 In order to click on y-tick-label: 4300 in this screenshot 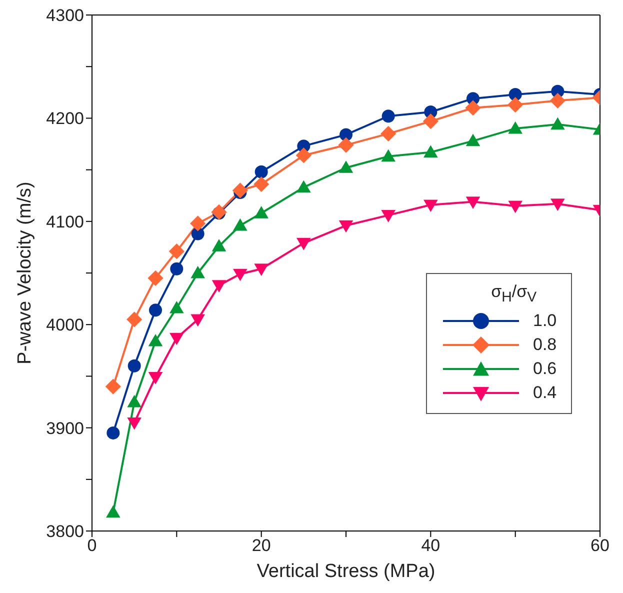, I will do `click(65, 16)`.